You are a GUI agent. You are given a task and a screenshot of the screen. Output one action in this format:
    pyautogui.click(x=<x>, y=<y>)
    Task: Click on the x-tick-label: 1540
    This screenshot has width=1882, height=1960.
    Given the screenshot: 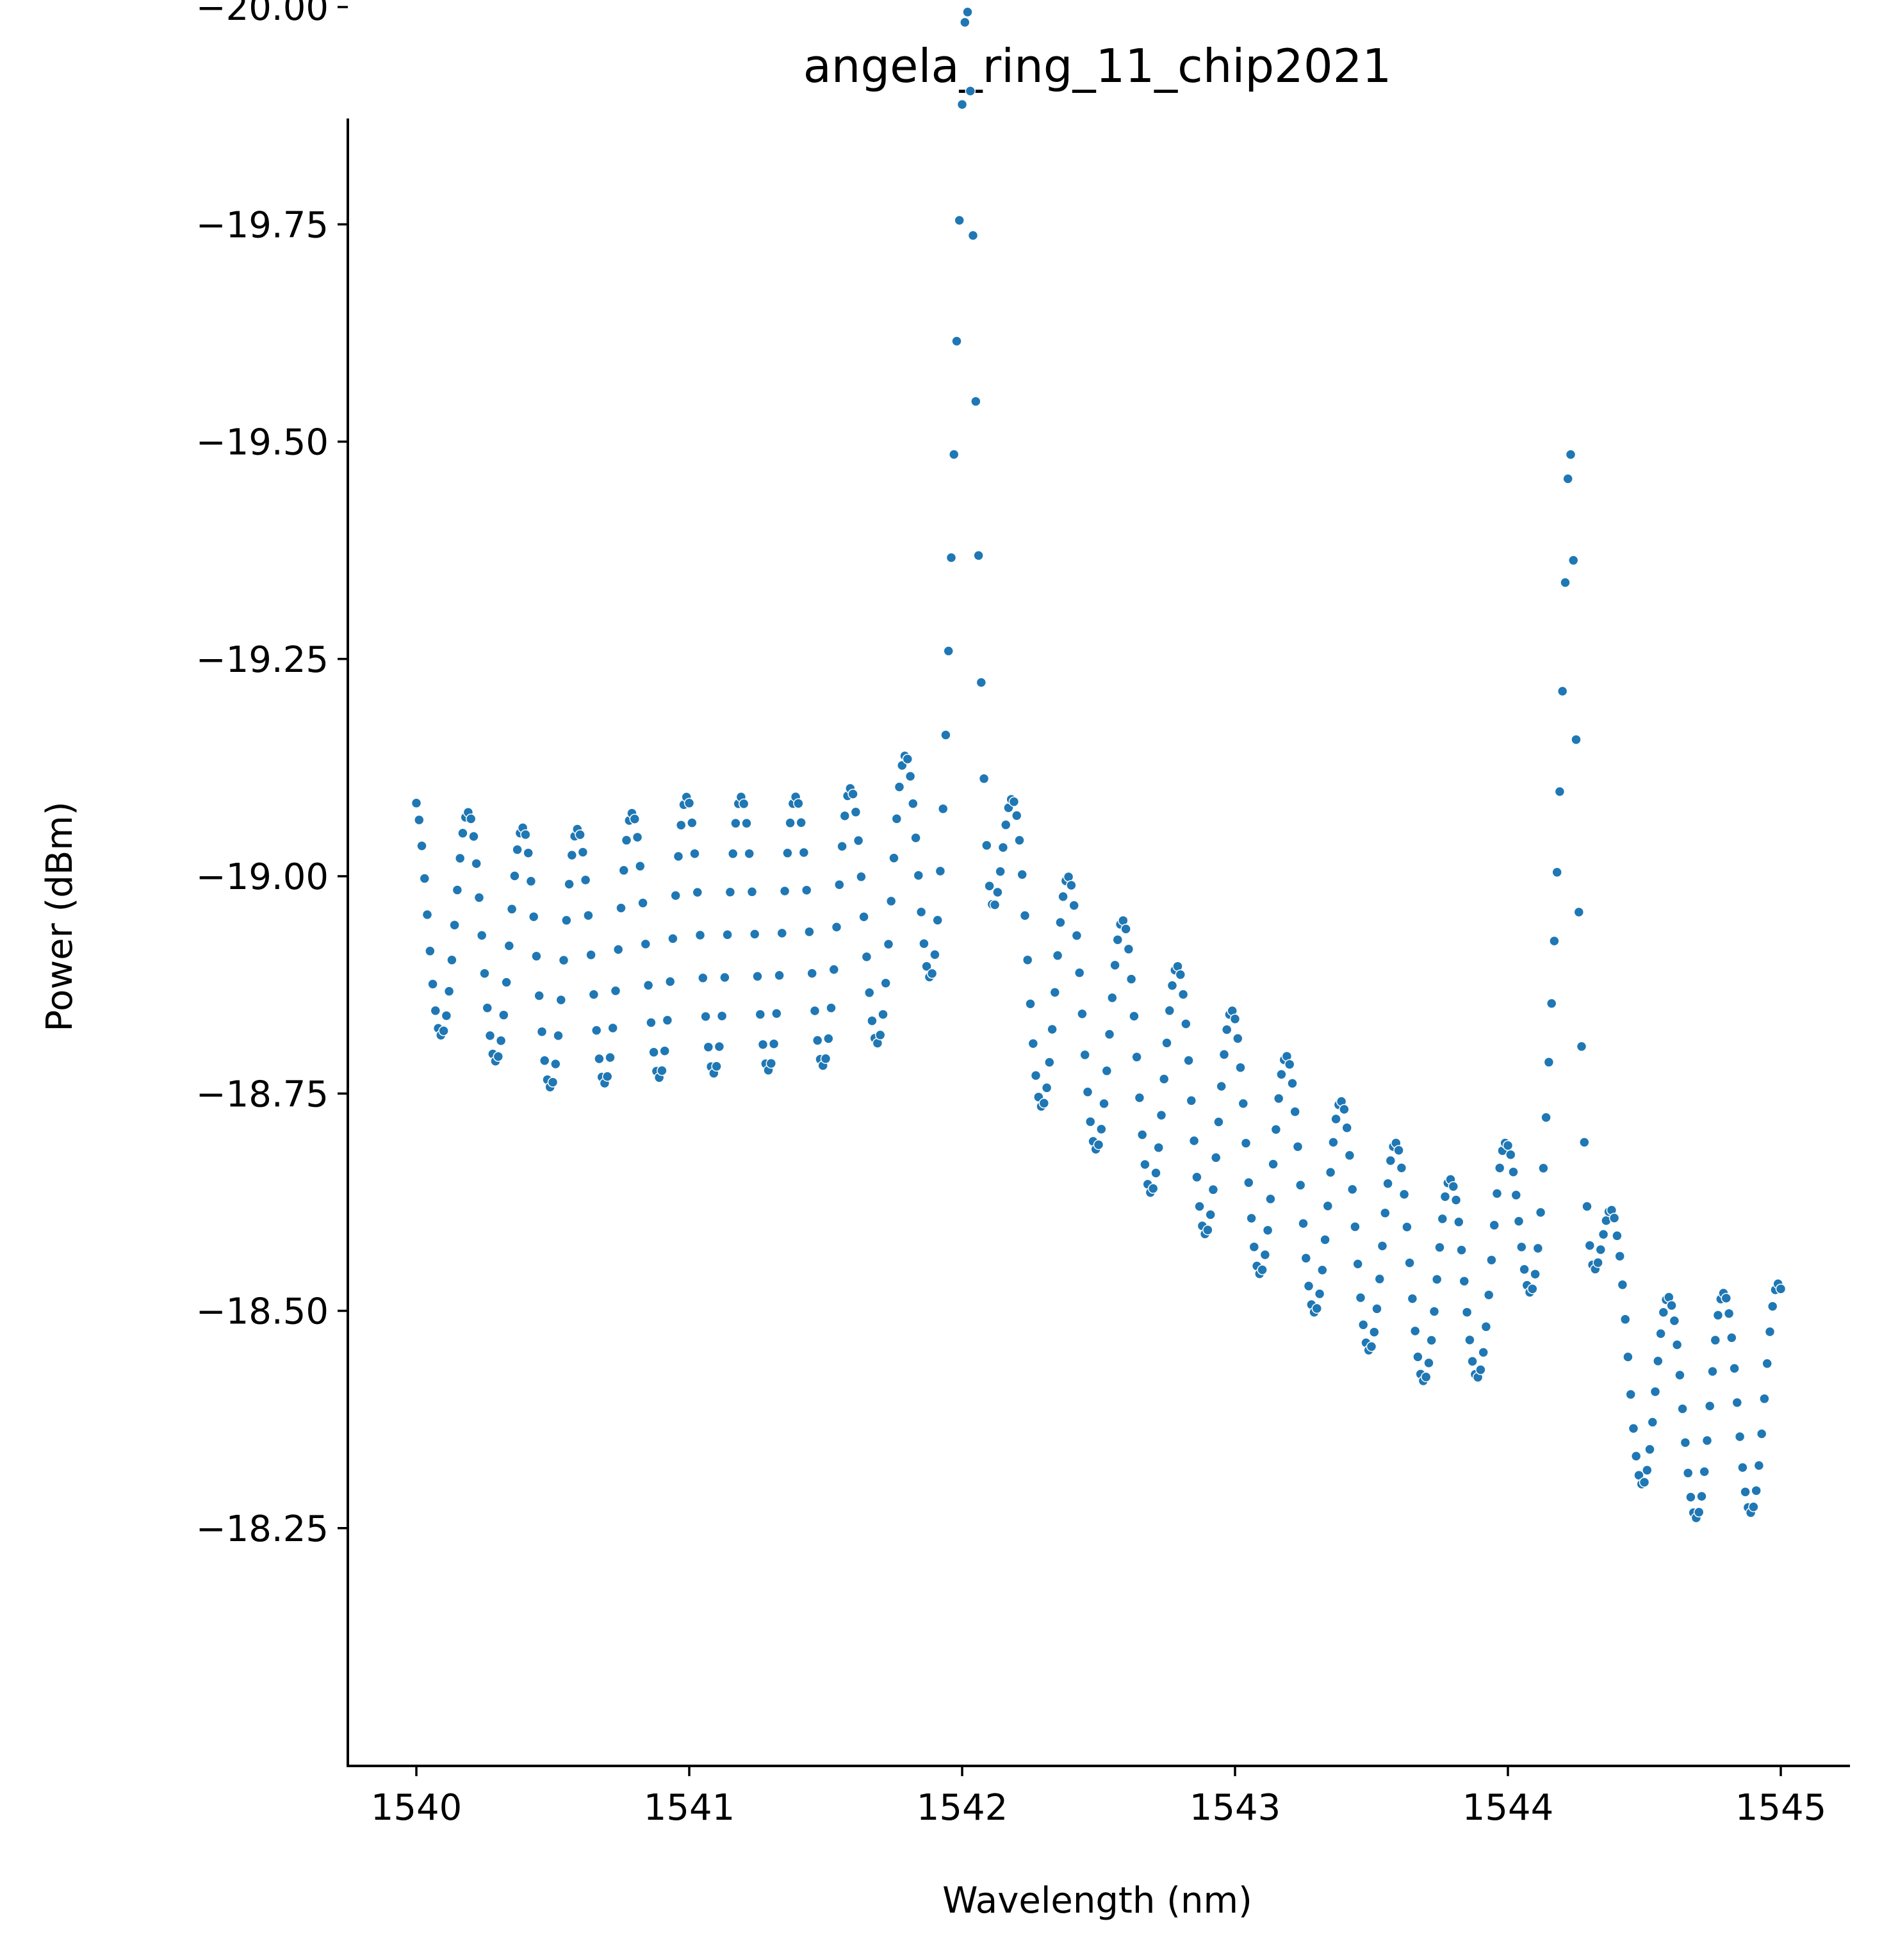 What is the action you would take?
    pyautogui.click(x=416, y=1808)
    